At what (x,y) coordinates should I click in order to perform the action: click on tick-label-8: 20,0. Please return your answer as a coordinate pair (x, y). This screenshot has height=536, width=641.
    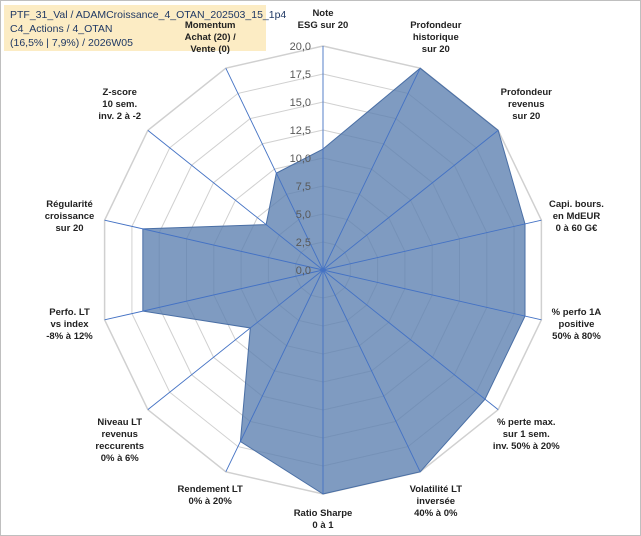
    Looking at the image, I should click on (300, 47).